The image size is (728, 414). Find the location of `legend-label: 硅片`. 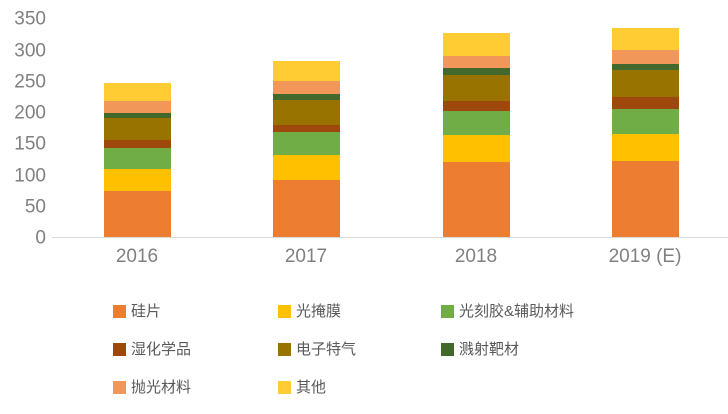

legend-label: 硅片 is located at coordinates (146, 311).